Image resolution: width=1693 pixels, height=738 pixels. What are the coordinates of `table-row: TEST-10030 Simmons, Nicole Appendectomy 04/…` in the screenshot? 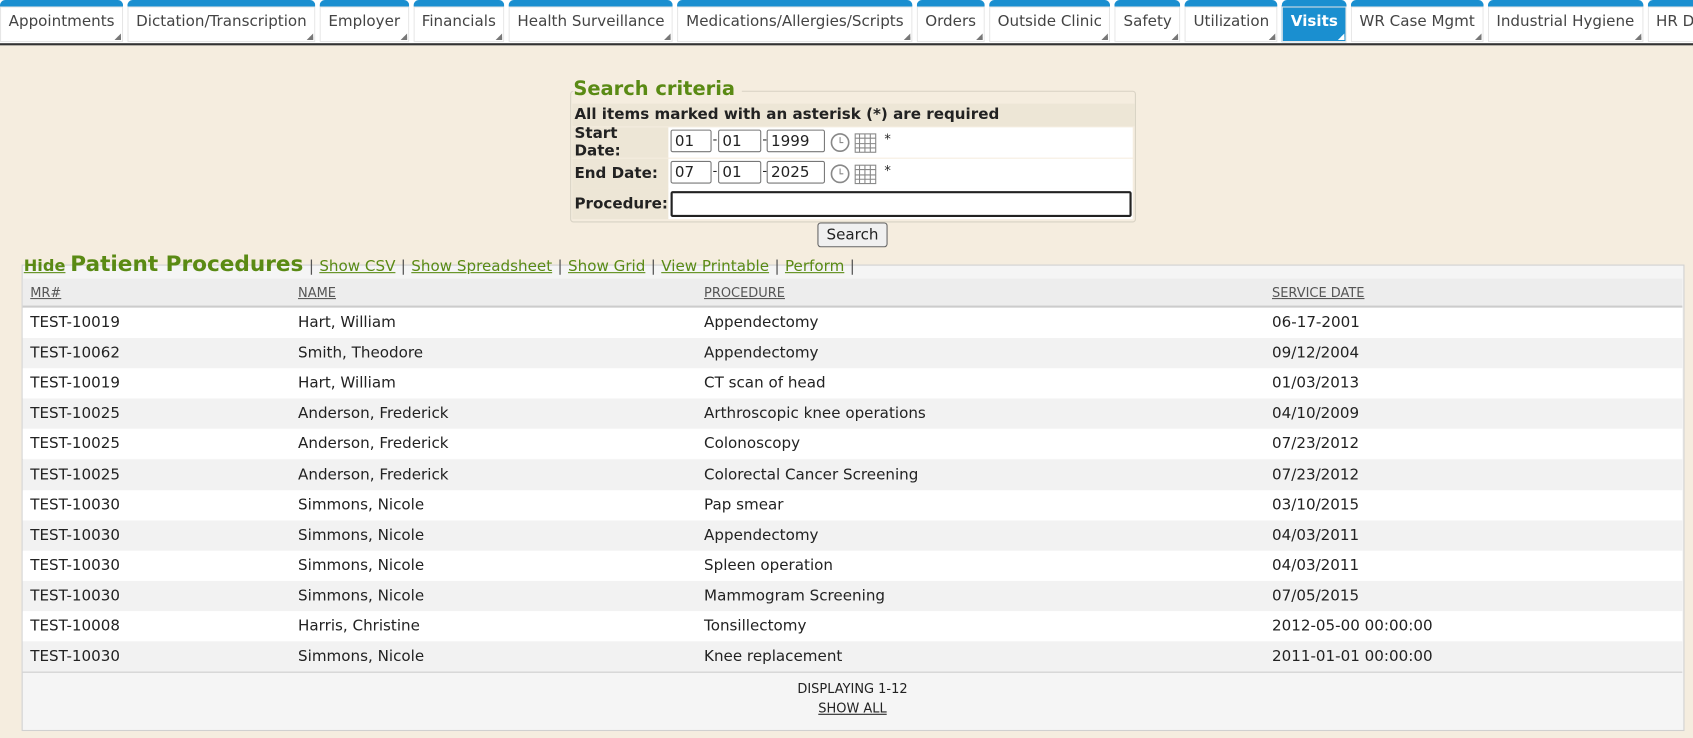 It's located at (852, 535).